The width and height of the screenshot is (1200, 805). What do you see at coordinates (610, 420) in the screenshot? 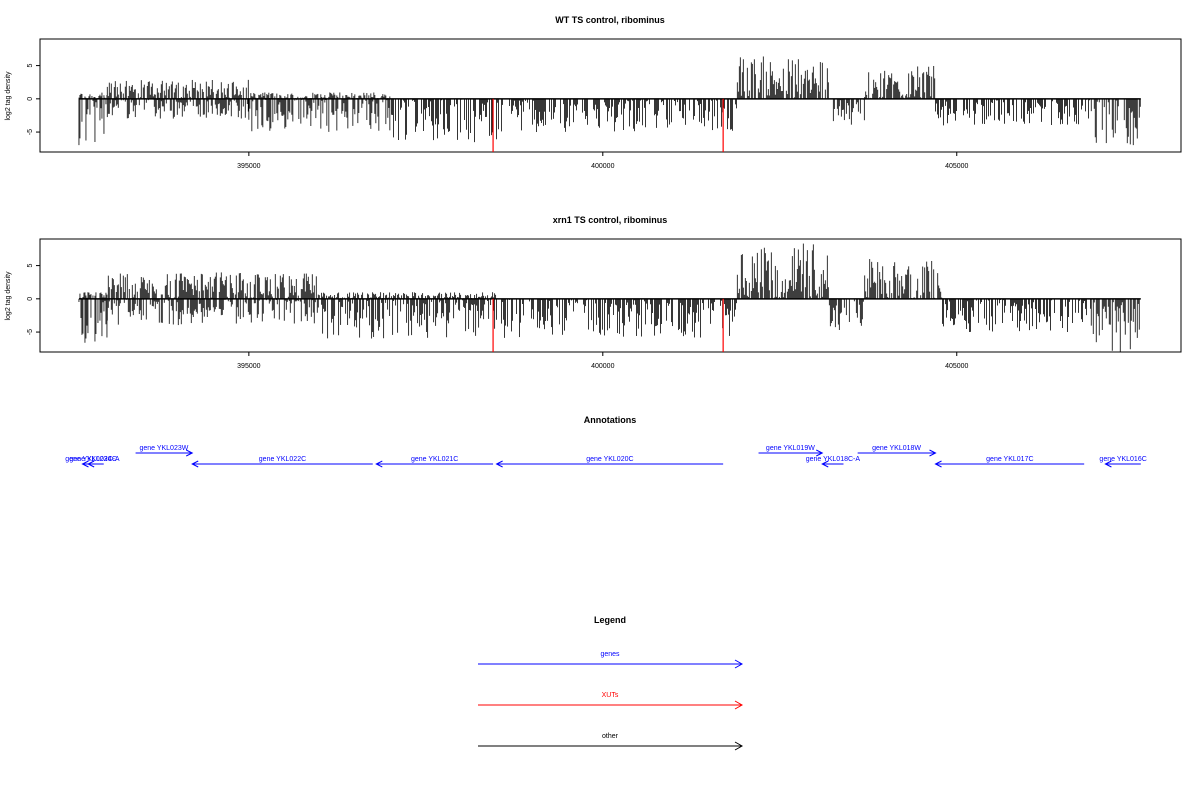
I see `annotations-title: Annotations` at bounding box center [610, 420].